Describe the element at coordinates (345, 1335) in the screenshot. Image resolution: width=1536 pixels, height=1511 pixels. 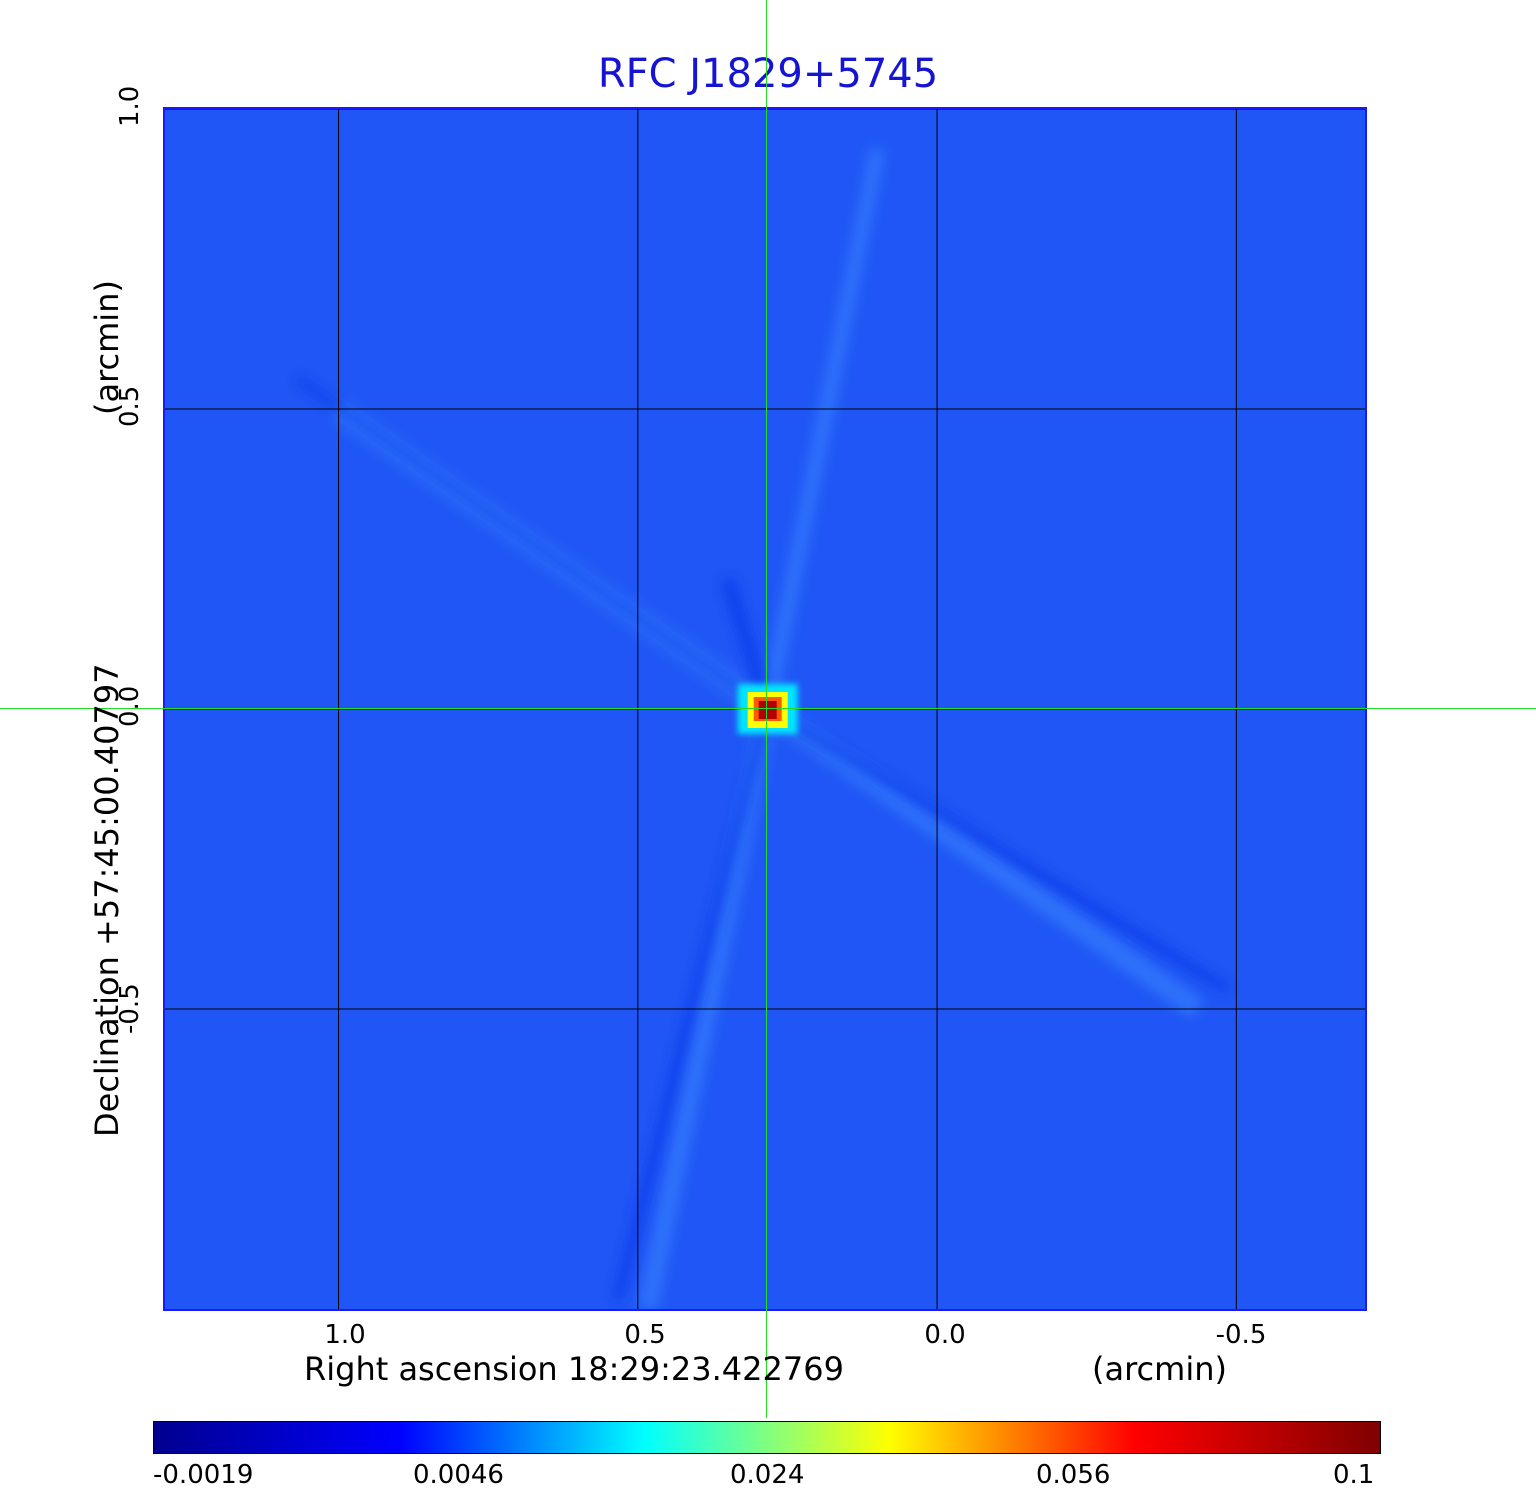
I see `x-tick-label: 1.0` at that location.